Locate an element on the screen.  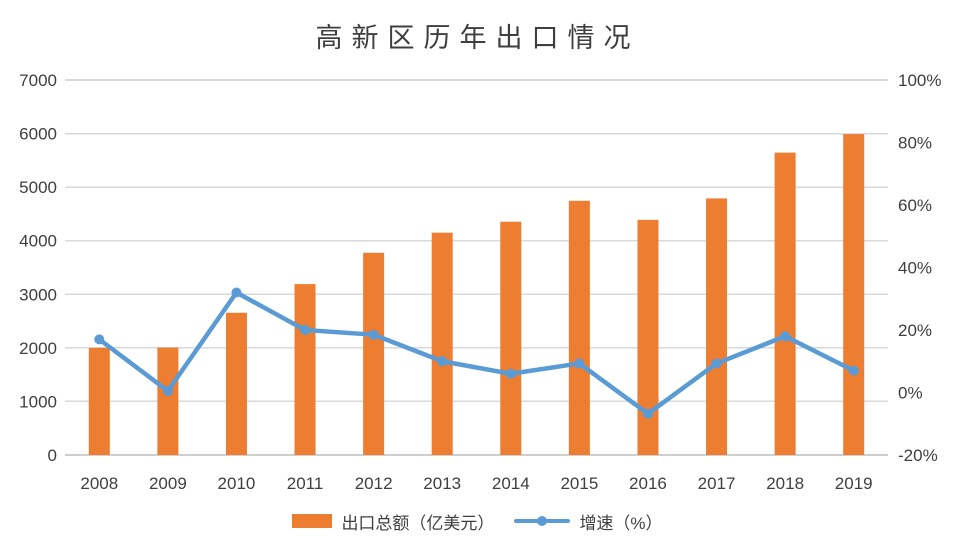
x-axis-tick-label: 2014 is located at coordinates (511, 483).